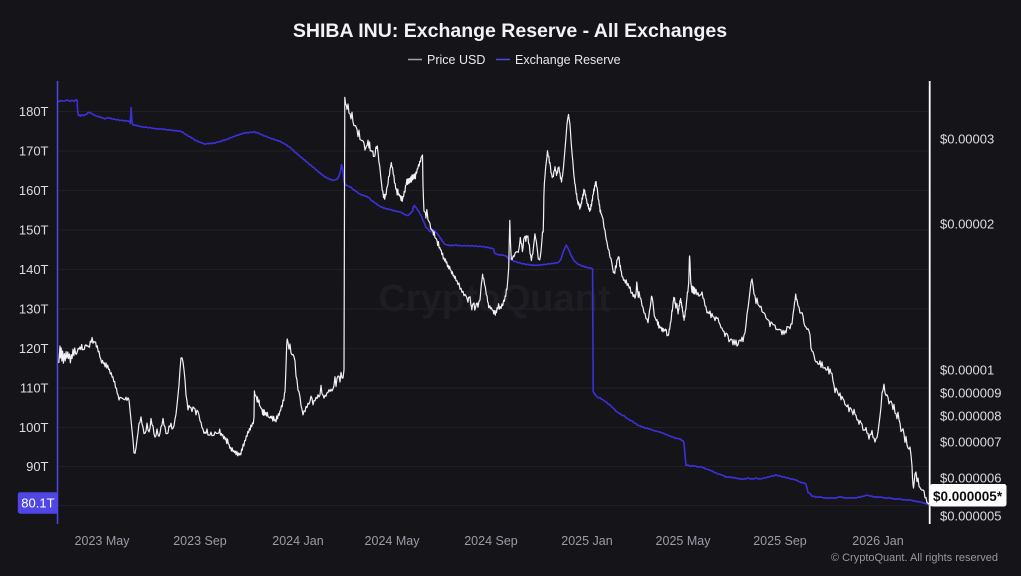 The width and height of the screenshot is (1021, 576). What do you see at coordinates (37, 503) in the screenshot?
I see `svg-text: 80.1T` at bounding box center [37, 503].